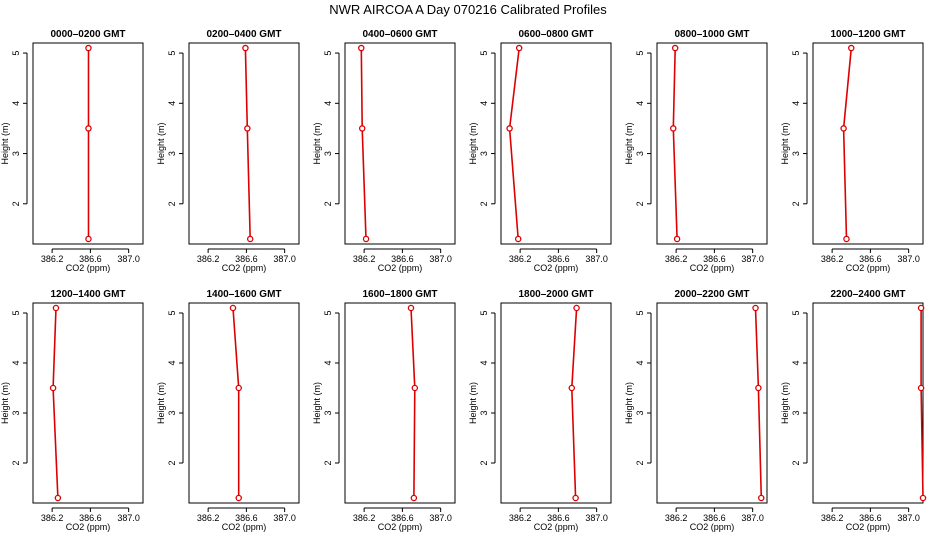  What do you see at coordinates (711, 294) in the screenshot?
I see `panel-title: 2000–2200 GMT` at bounding box center [711, 294].